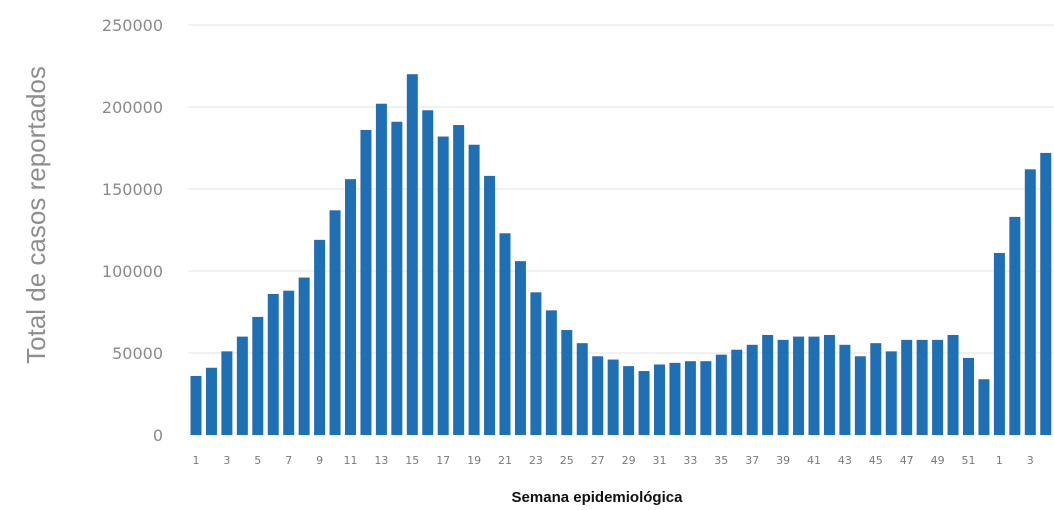 The height and width of the screenshot is (510, 1054). I want to click on x-tick-label: 7, so click(288, 460).